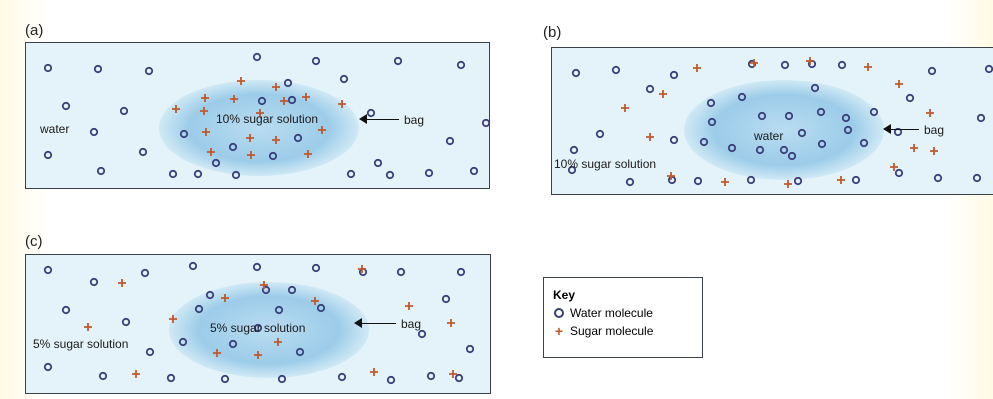 Image resolution: width=993 pixels, height=399 pixels. I want to click on key-legend: Key Water molecule + Sugar molecule, so click(623, 317).